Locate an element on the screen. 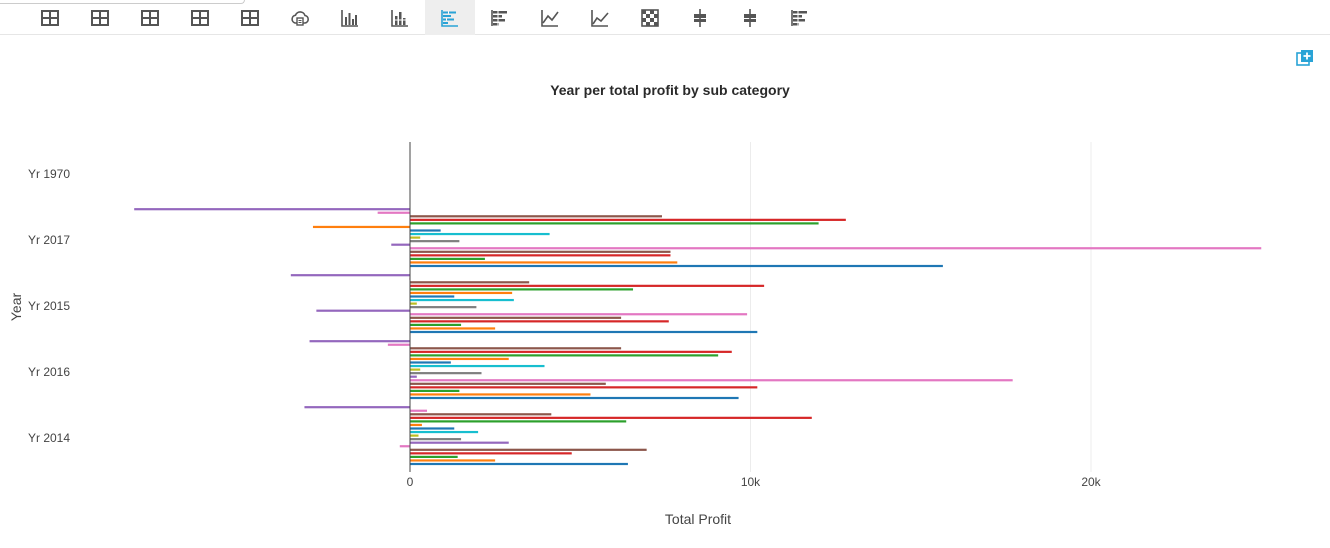 This screenshot has width=1330, height=548. line-chart-icon is located at coordinates (550, 18).